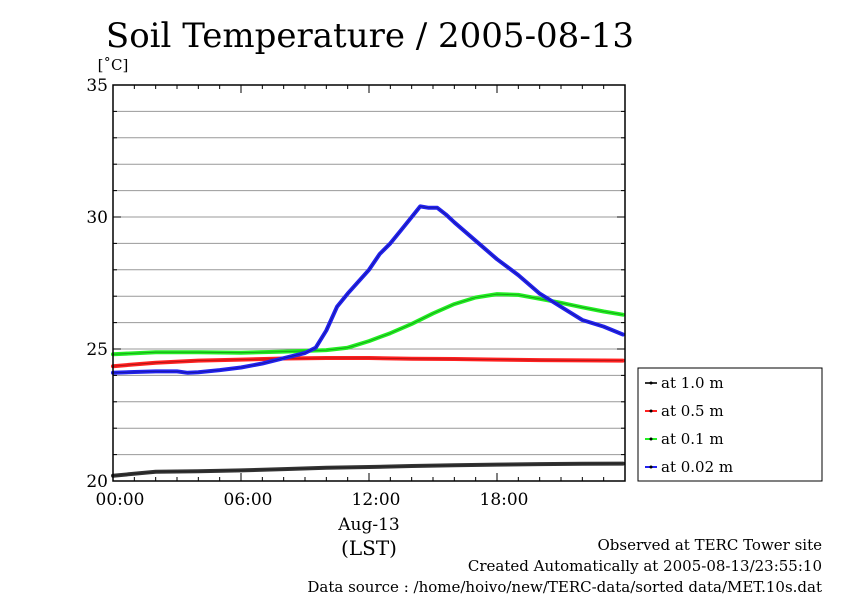  What do you see at coordinates (248, 500) in the screenshot?
I see `x-tick-label: 06:00` at bounding box center [248, 500].